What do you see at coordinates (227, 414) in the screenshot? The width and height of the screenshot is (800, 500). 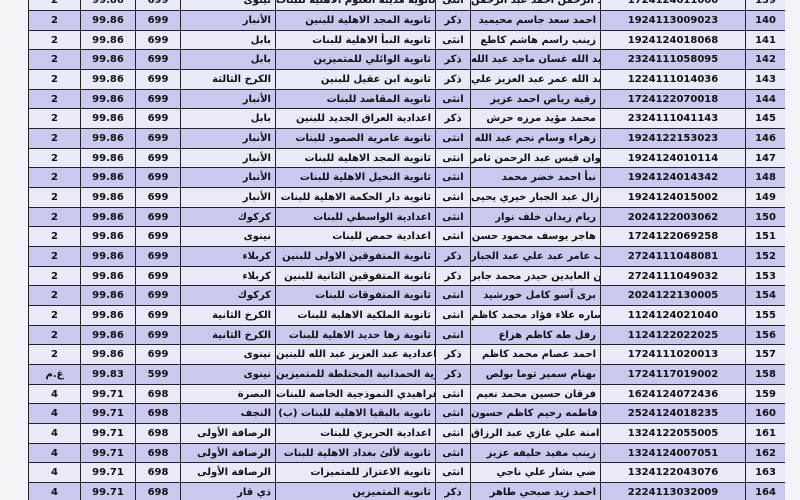 I see `governorate: النجف` at bounding box center [227, 414].